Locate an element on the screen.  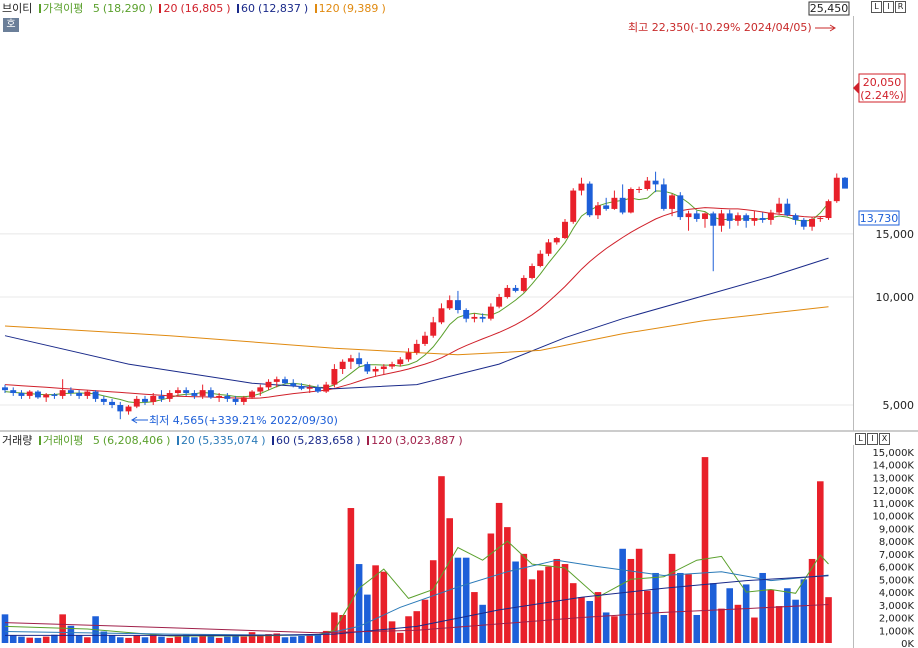
volume-tick-label: 10,000K is located at coordinates (893, 517).